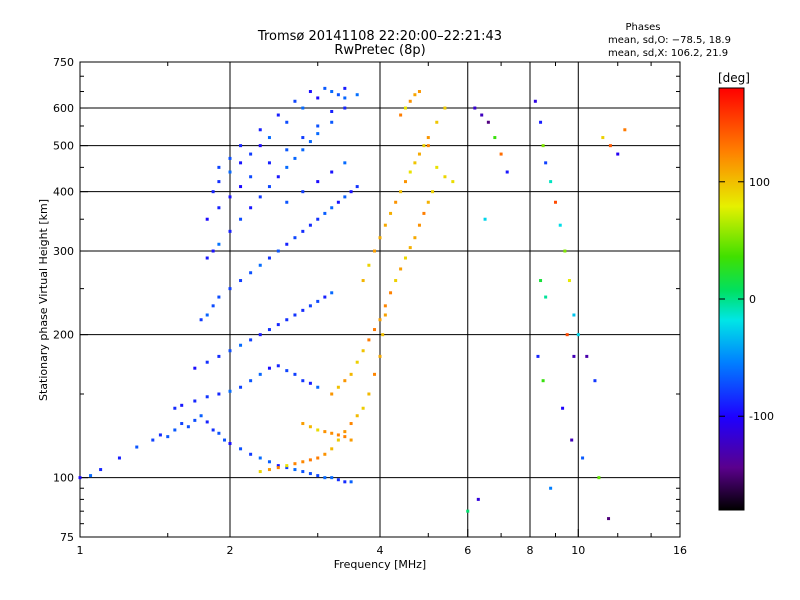 The height and width of the screenshot is (600, 800). I want to click on x-tick-label: 16, so click(680, 550).